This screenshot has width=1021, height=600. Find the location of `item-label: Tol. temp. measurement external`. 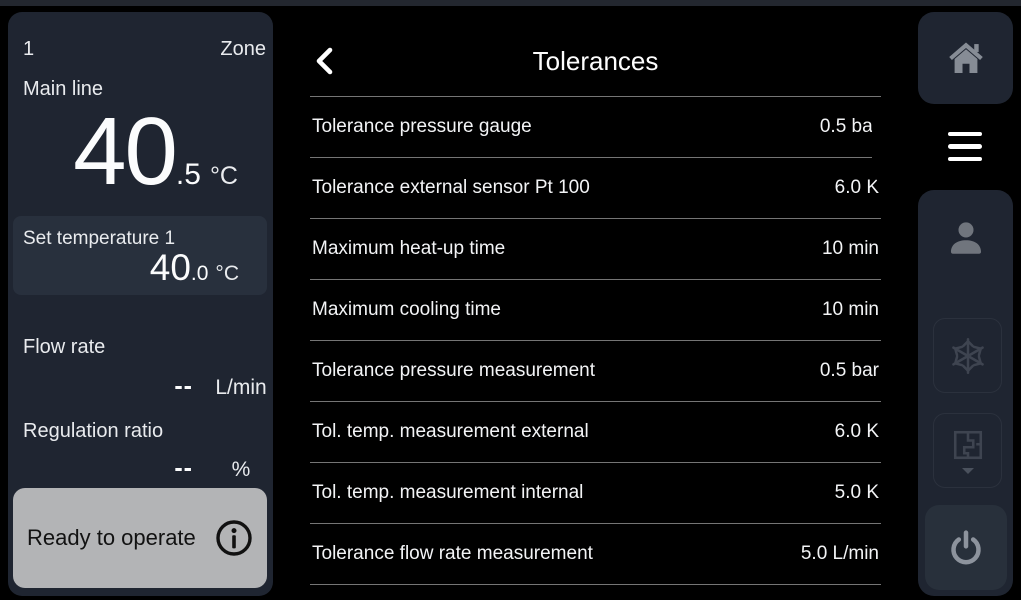

item-label: Tol. temp. measurement external is located at coordinates (450, 431).